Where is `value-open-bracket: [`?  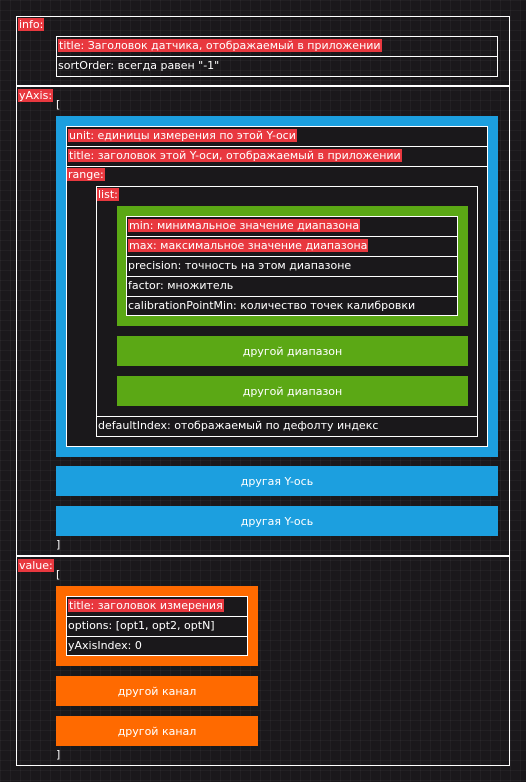 value-open-bracket: [ is located at coordinates (58, 574).